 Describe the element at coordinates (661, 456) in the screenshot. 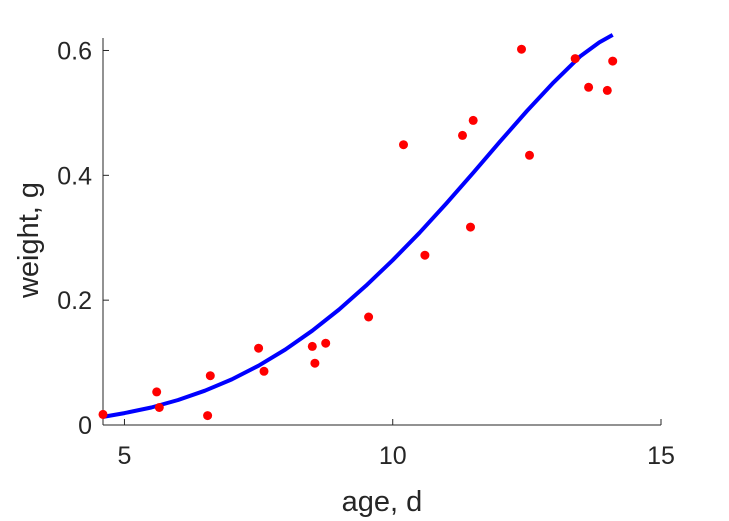

I see `x-tick-label: 15` at that location.